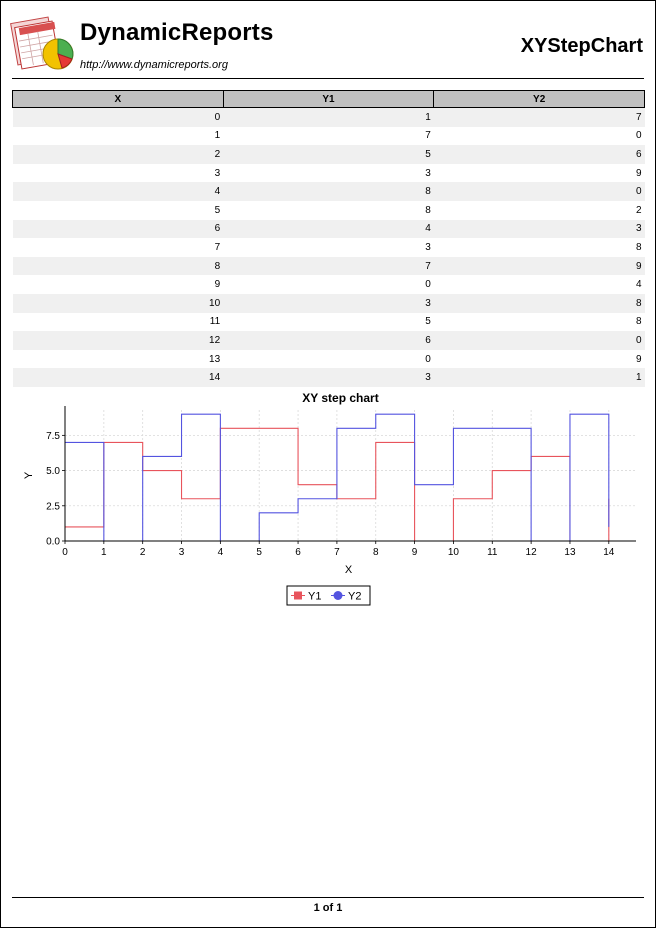 Image resolution: width=656 pixels, height=928 pixels. I want to click on table-cell-y2: 3, so click(539, 229).